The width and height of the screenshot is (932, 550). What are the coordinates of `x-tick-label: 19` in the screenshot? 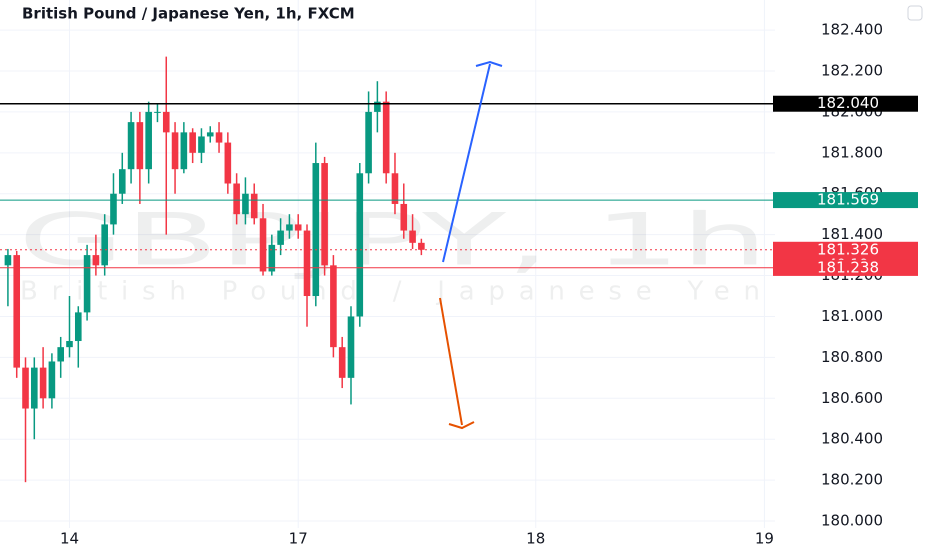 It's located at (764, 539).